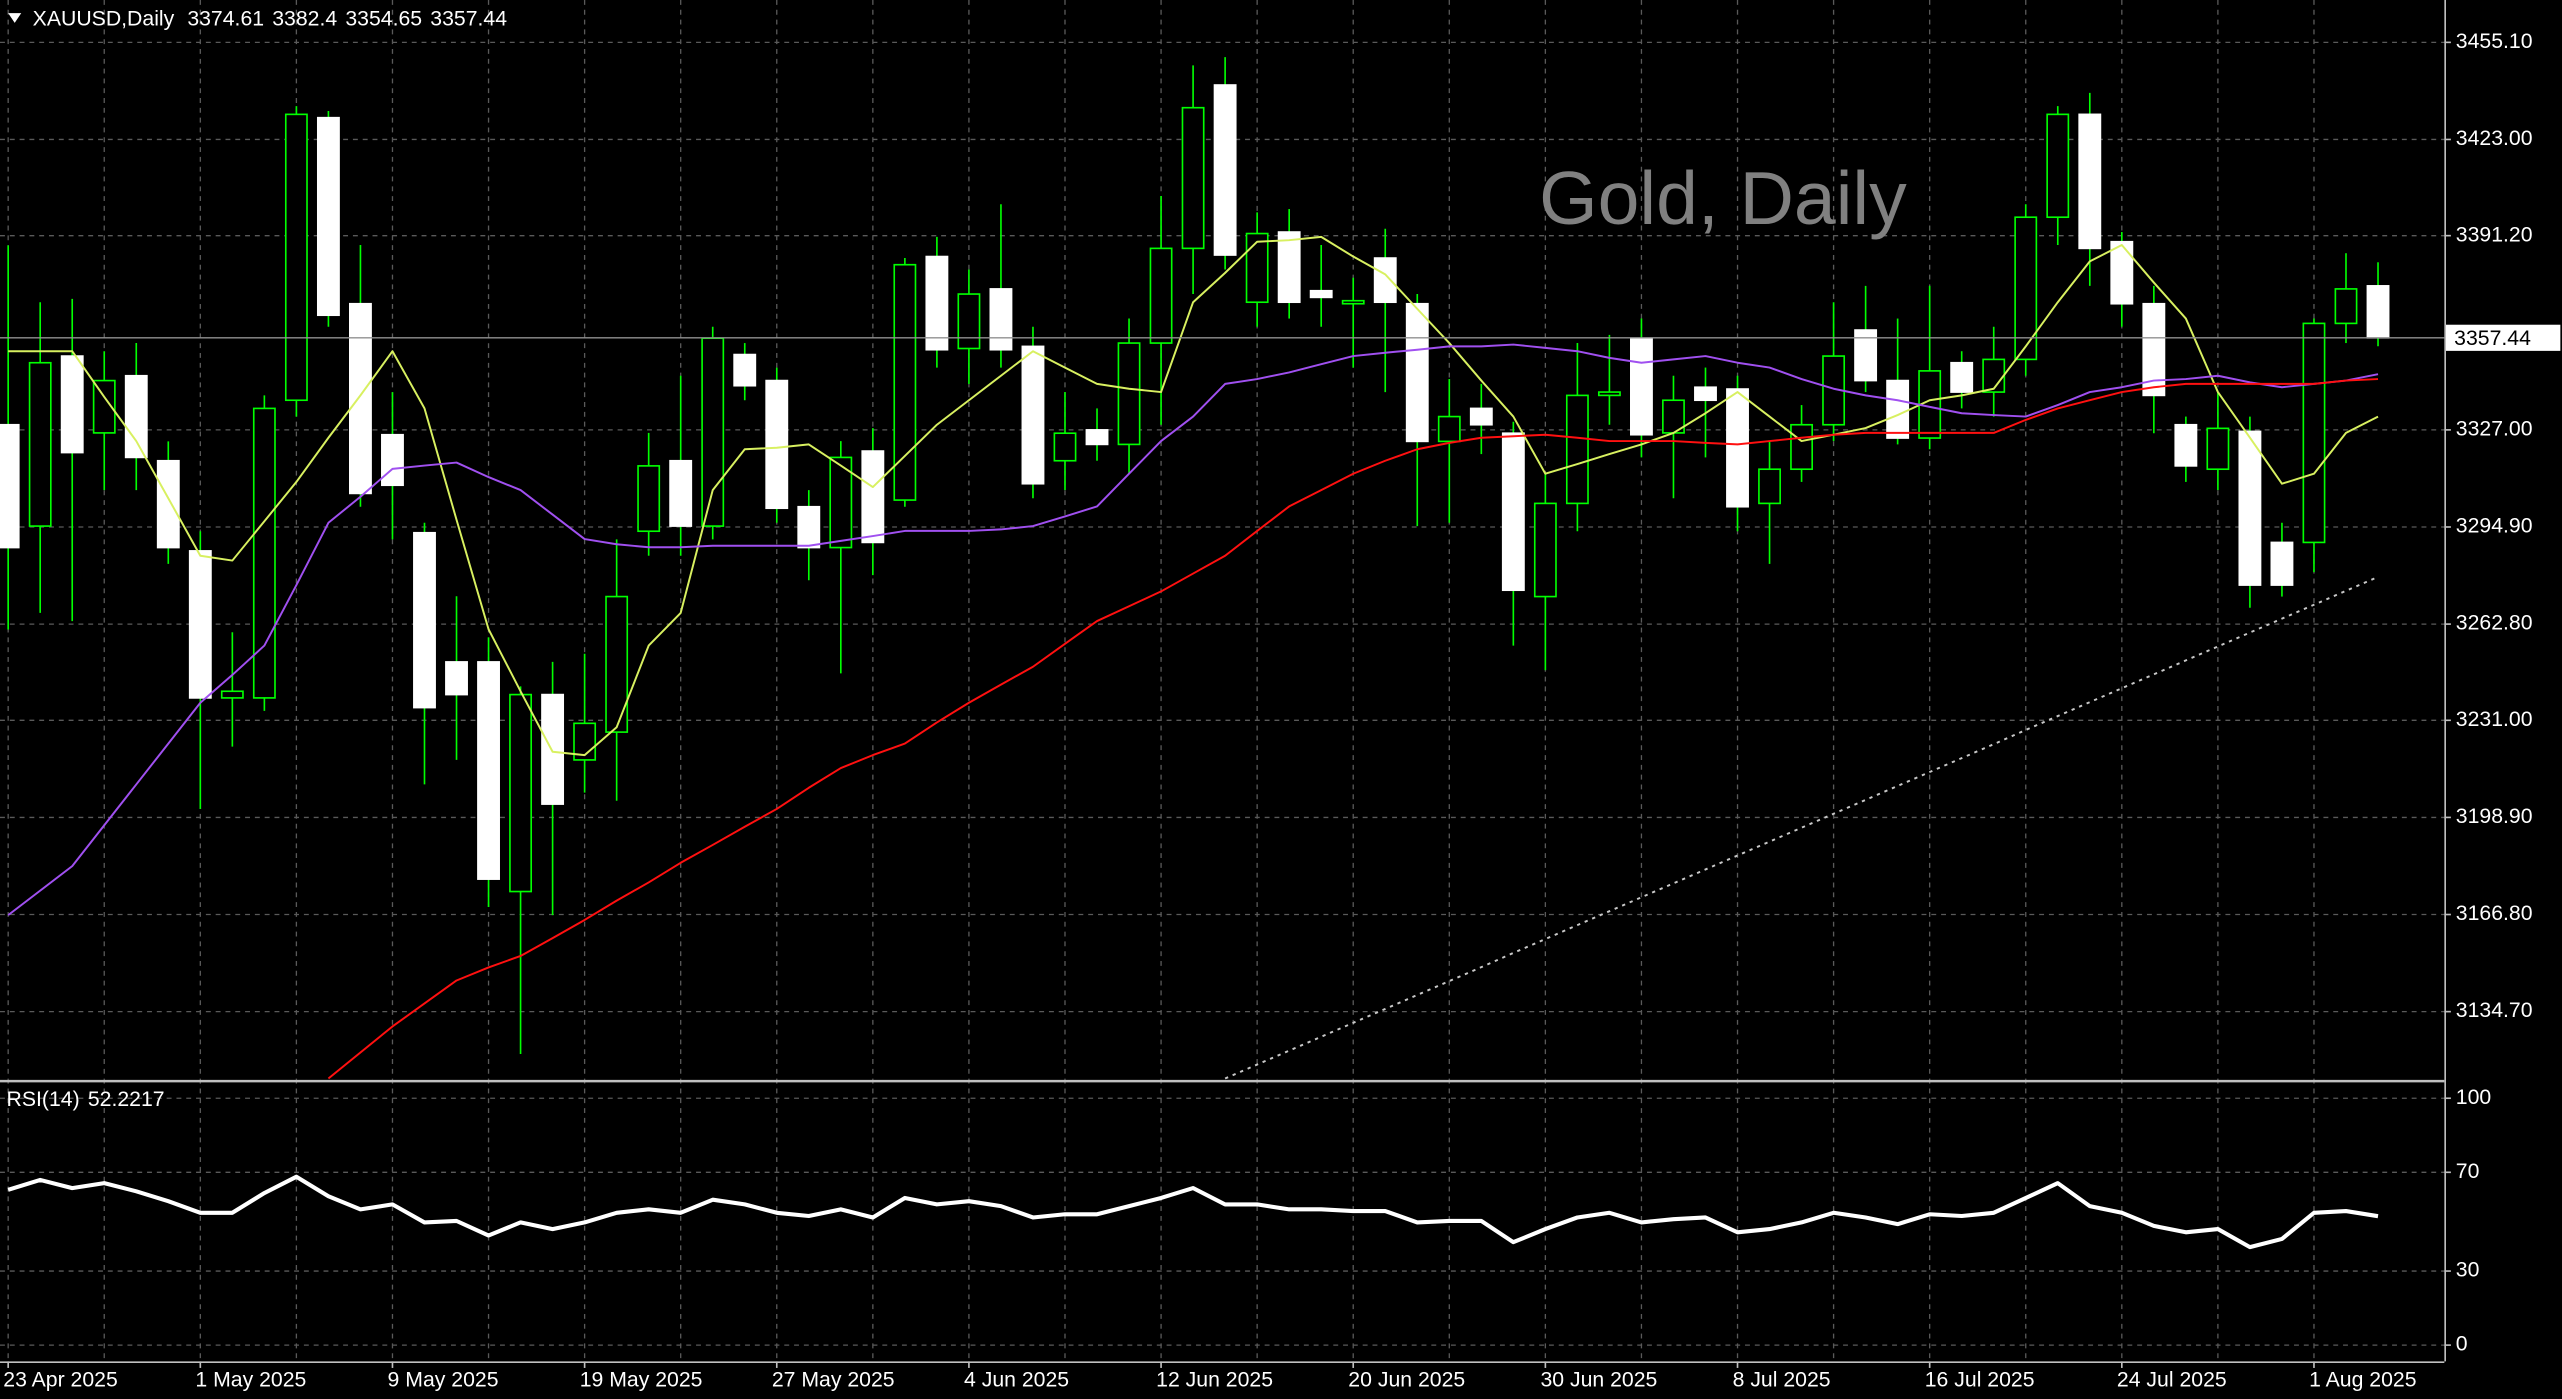  I want to click on y-tick-label: 100, so click(2473, 1097).